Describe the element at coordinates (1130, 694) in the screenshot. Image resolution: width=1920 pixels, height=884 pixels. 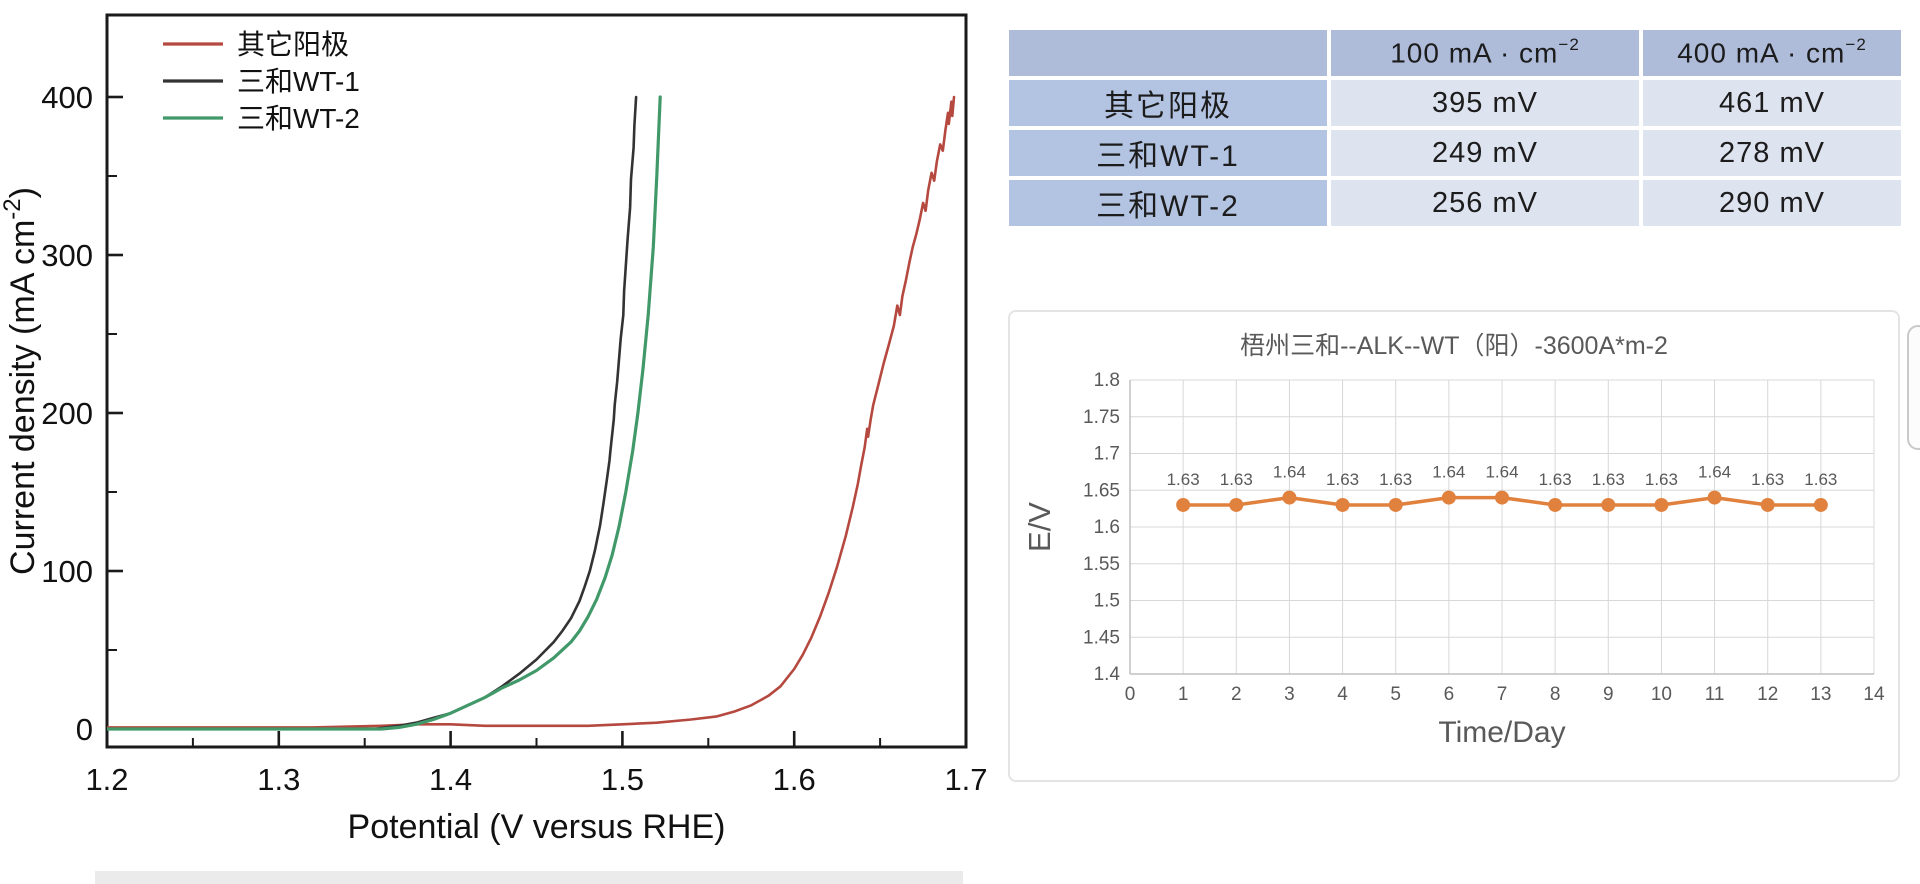
I see `stability-x-tick-label: 0` at that location.